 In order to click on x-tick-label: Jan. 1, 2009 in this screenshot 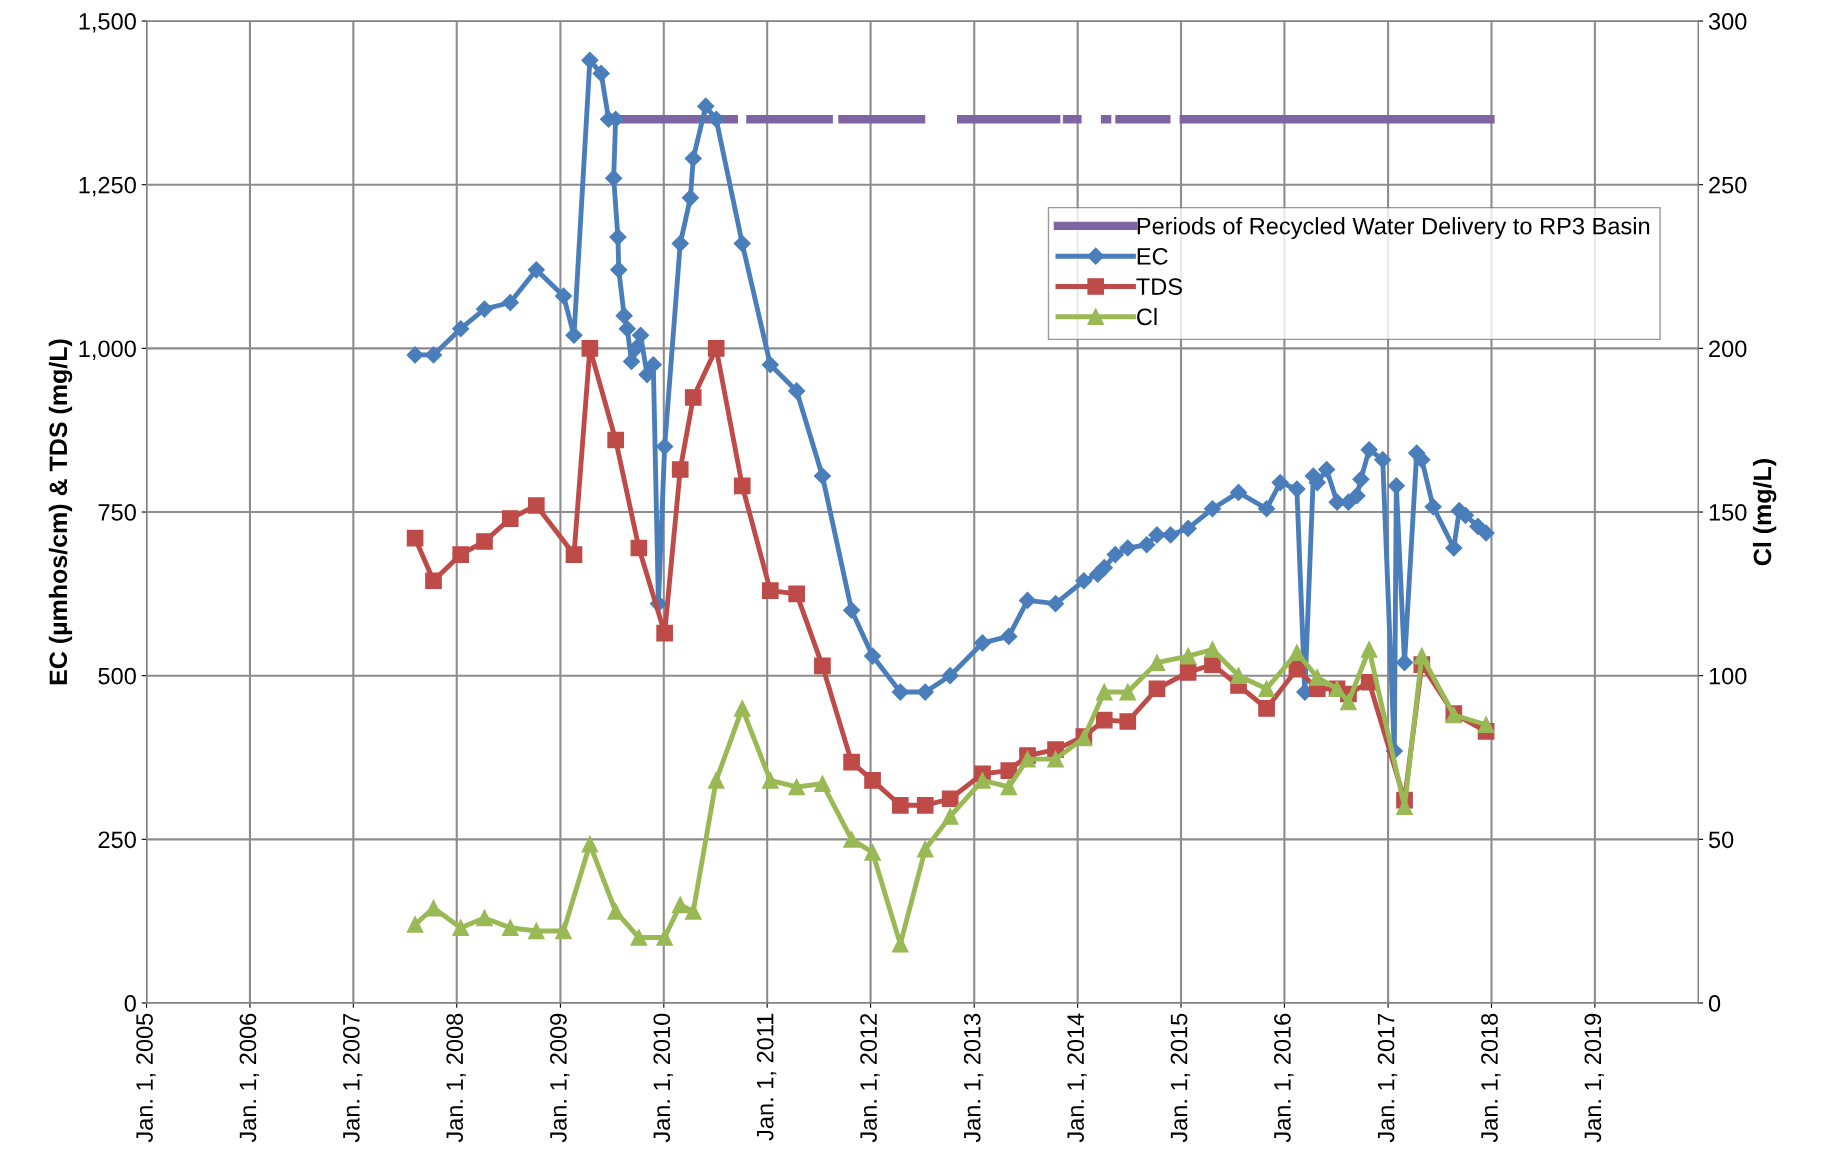, I will do `click(560, 1078)`.